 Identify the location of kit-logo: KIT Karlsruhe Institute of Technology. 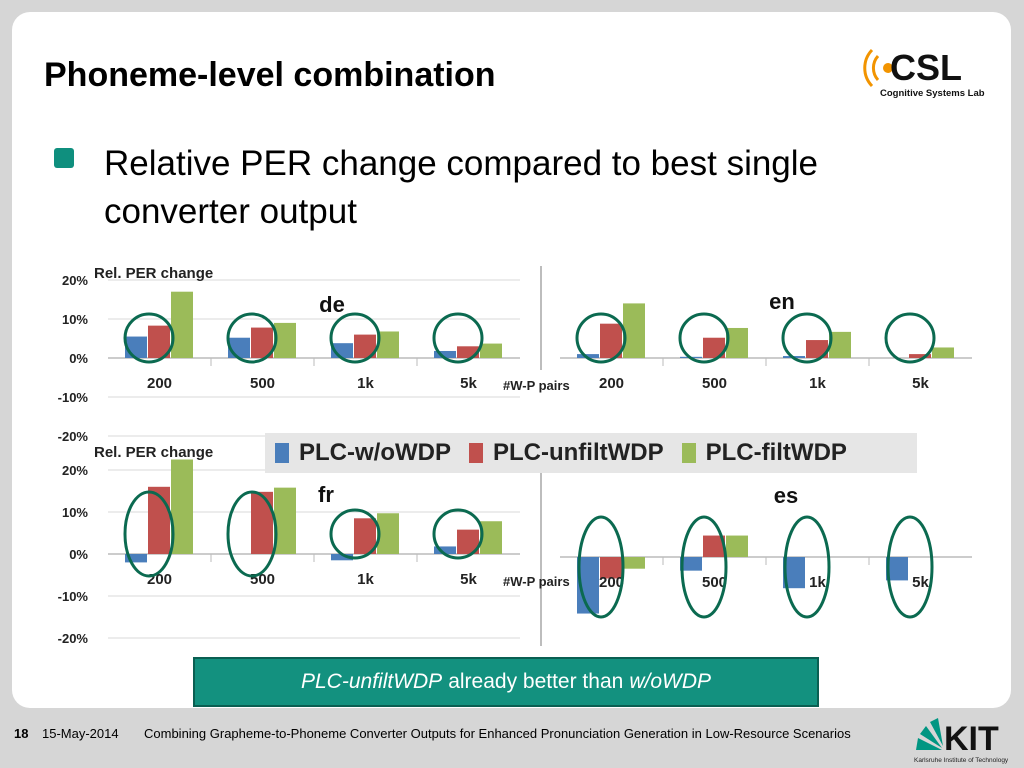
(961, 741).